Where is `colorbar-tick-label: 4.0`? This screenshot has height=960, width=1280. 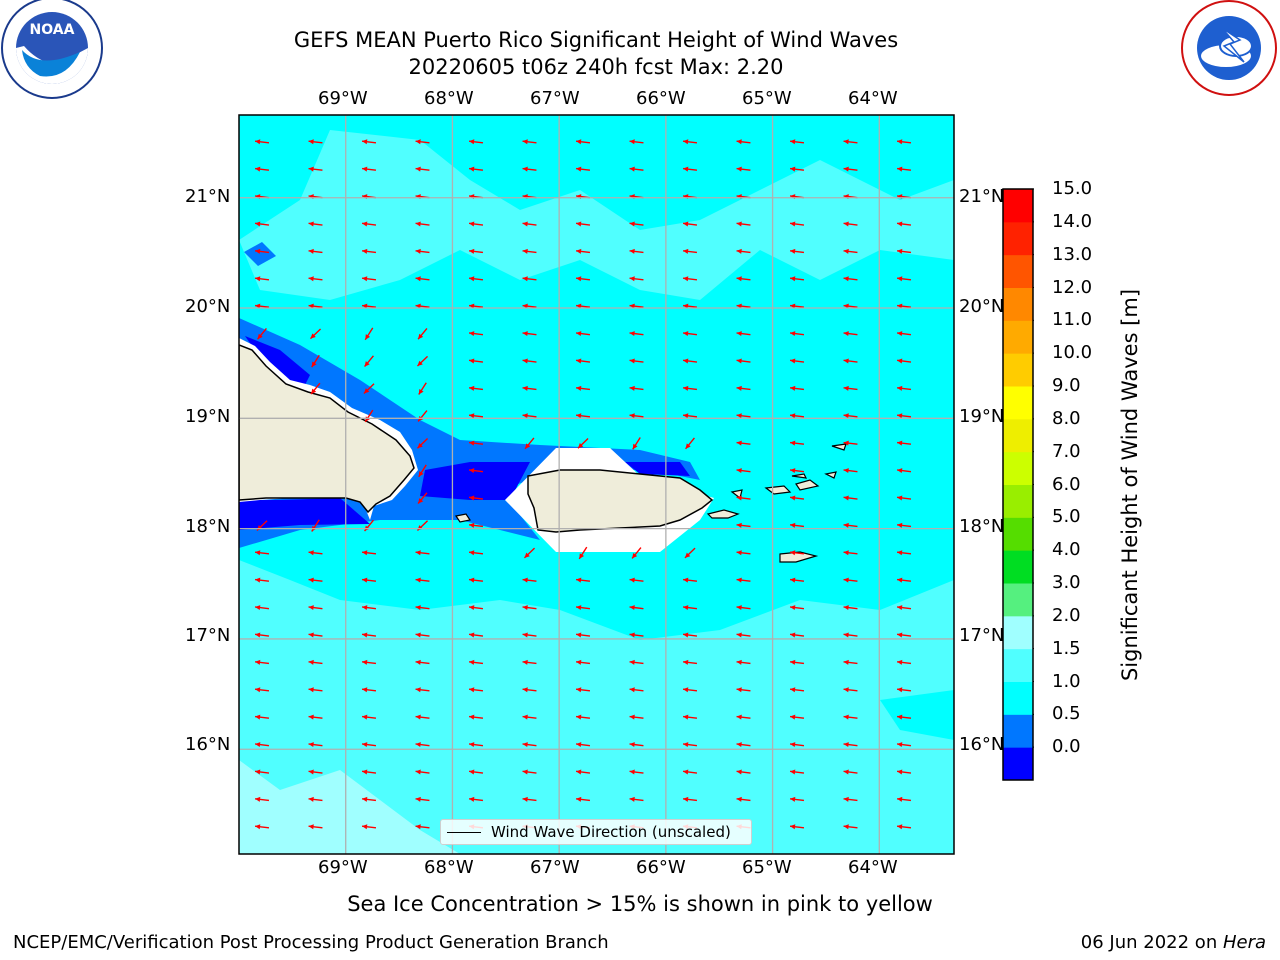
colorbar-tick-label: 4.0 is located at coordinates (1066, 550).